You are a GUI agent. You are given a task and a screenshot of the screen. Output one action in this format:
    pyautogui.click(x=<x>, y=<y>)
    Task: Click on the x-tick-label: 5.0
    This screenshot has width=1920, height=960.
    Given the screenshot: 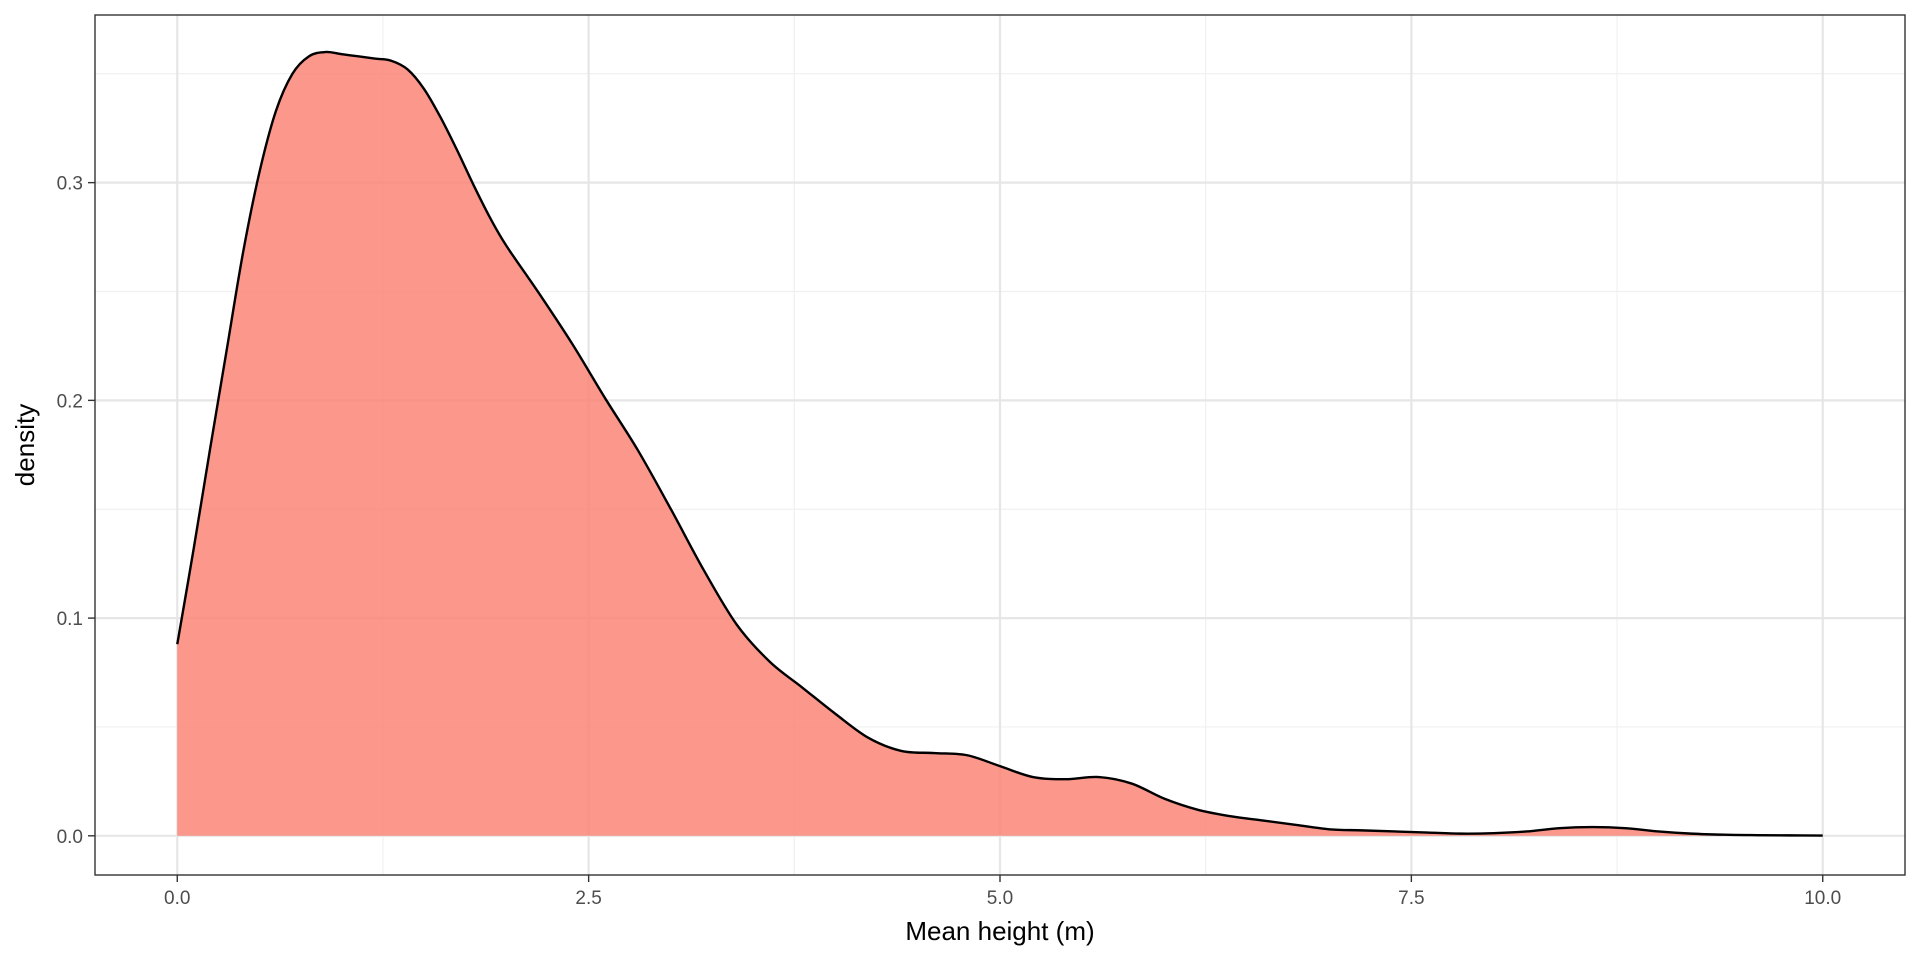 What is the action you would take?
    pyautogui.click(x=1000, y=898)
    